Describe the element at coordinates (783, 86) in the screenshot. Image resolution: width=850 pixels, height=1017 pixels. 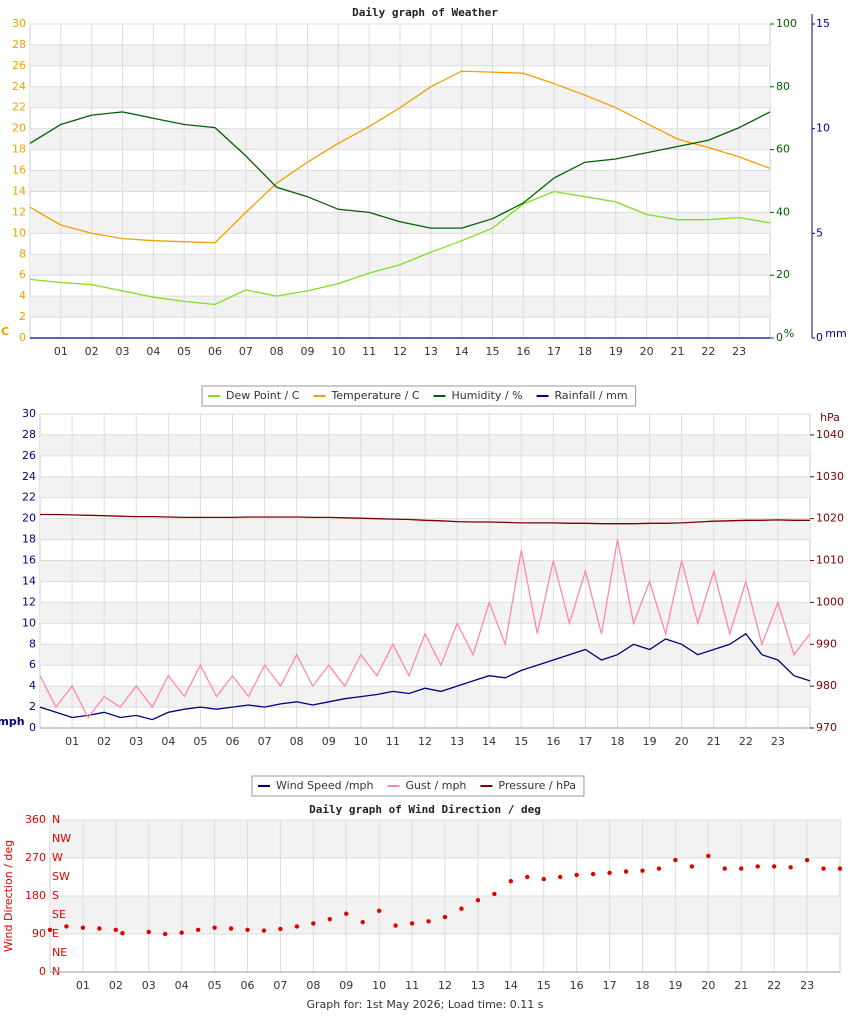
I see `y2-tick-label: 80` at that location.